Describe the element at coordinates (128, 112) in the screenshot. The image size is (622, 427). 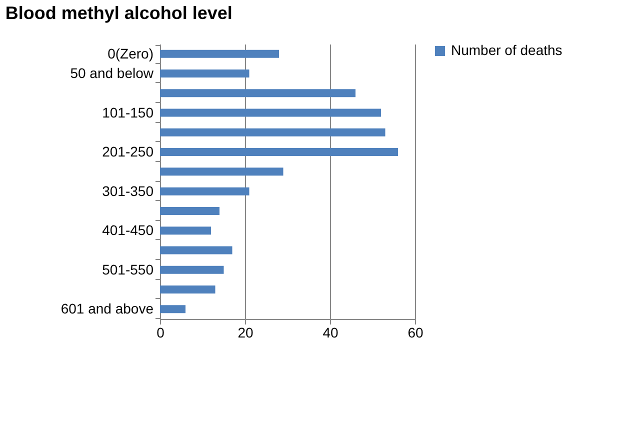
I see `y-tick-label: 101-150` at that location.